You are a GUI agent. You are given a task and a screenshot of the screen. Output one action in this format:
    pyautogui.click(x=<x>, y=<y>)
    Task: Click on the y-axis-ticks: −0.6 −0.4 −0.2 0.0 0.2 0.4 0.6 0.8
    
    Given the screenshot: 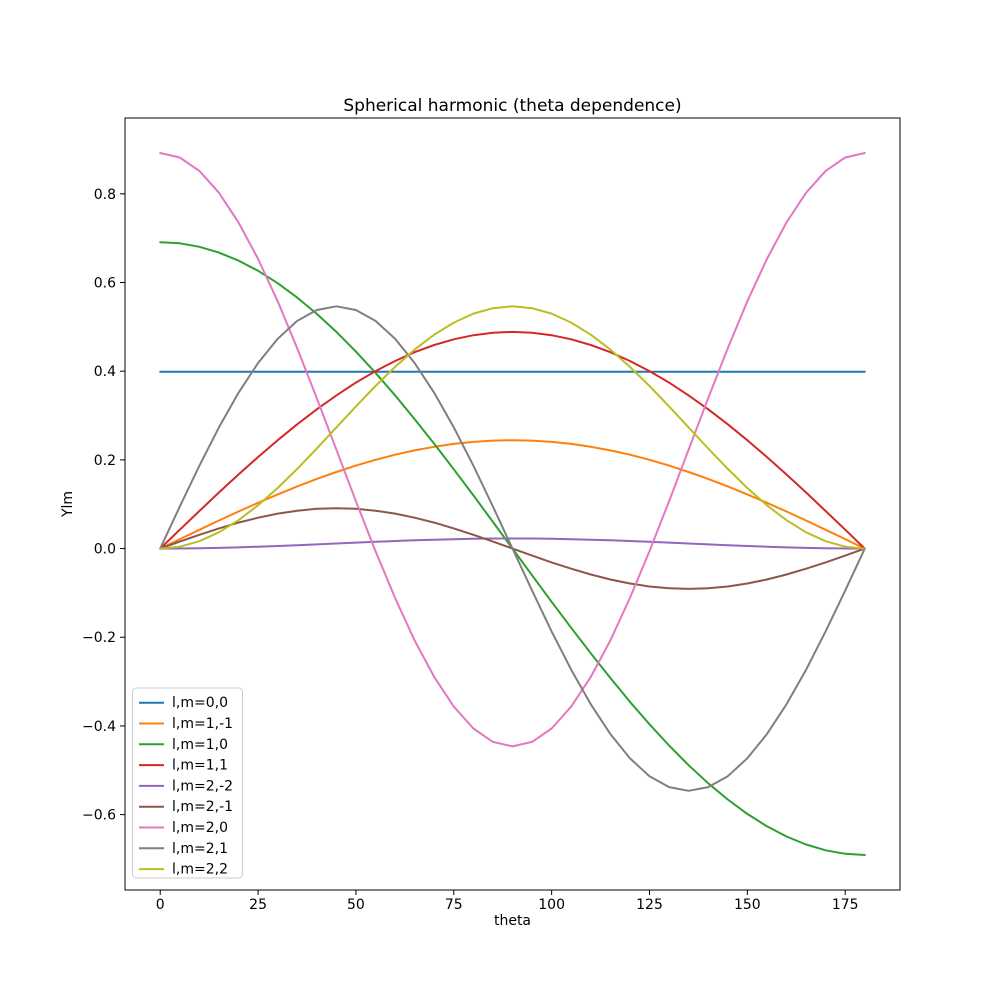 What is the action you would take?
    pyautogui.click(x=103, y=505)
    